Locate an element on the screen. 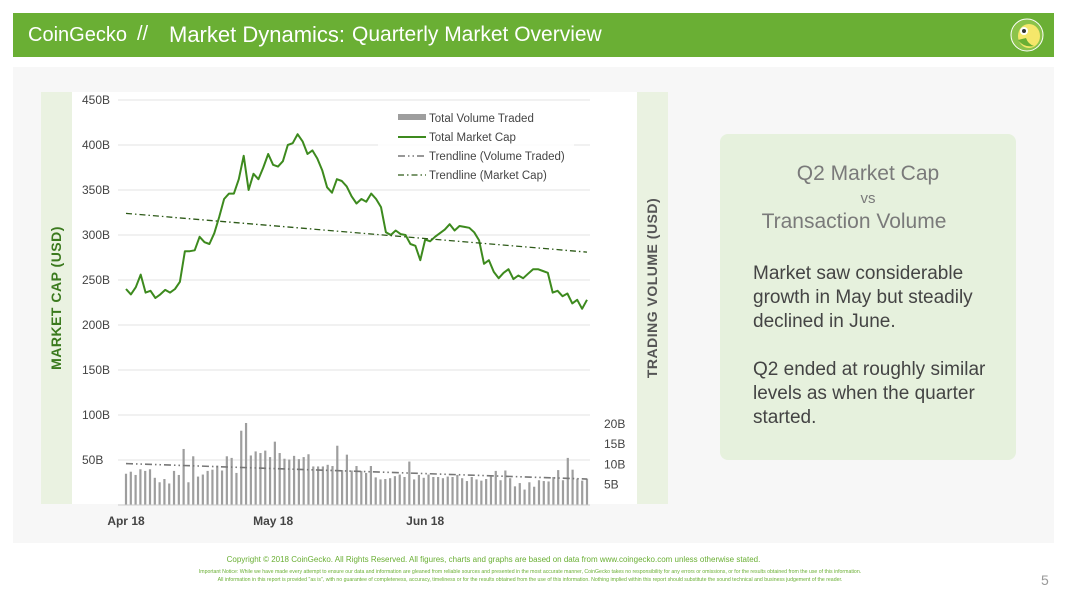 Image resolution: width=1067 pixels, height=600 pixels. gecko-logo-icon is located at coordinates (1027, 35).